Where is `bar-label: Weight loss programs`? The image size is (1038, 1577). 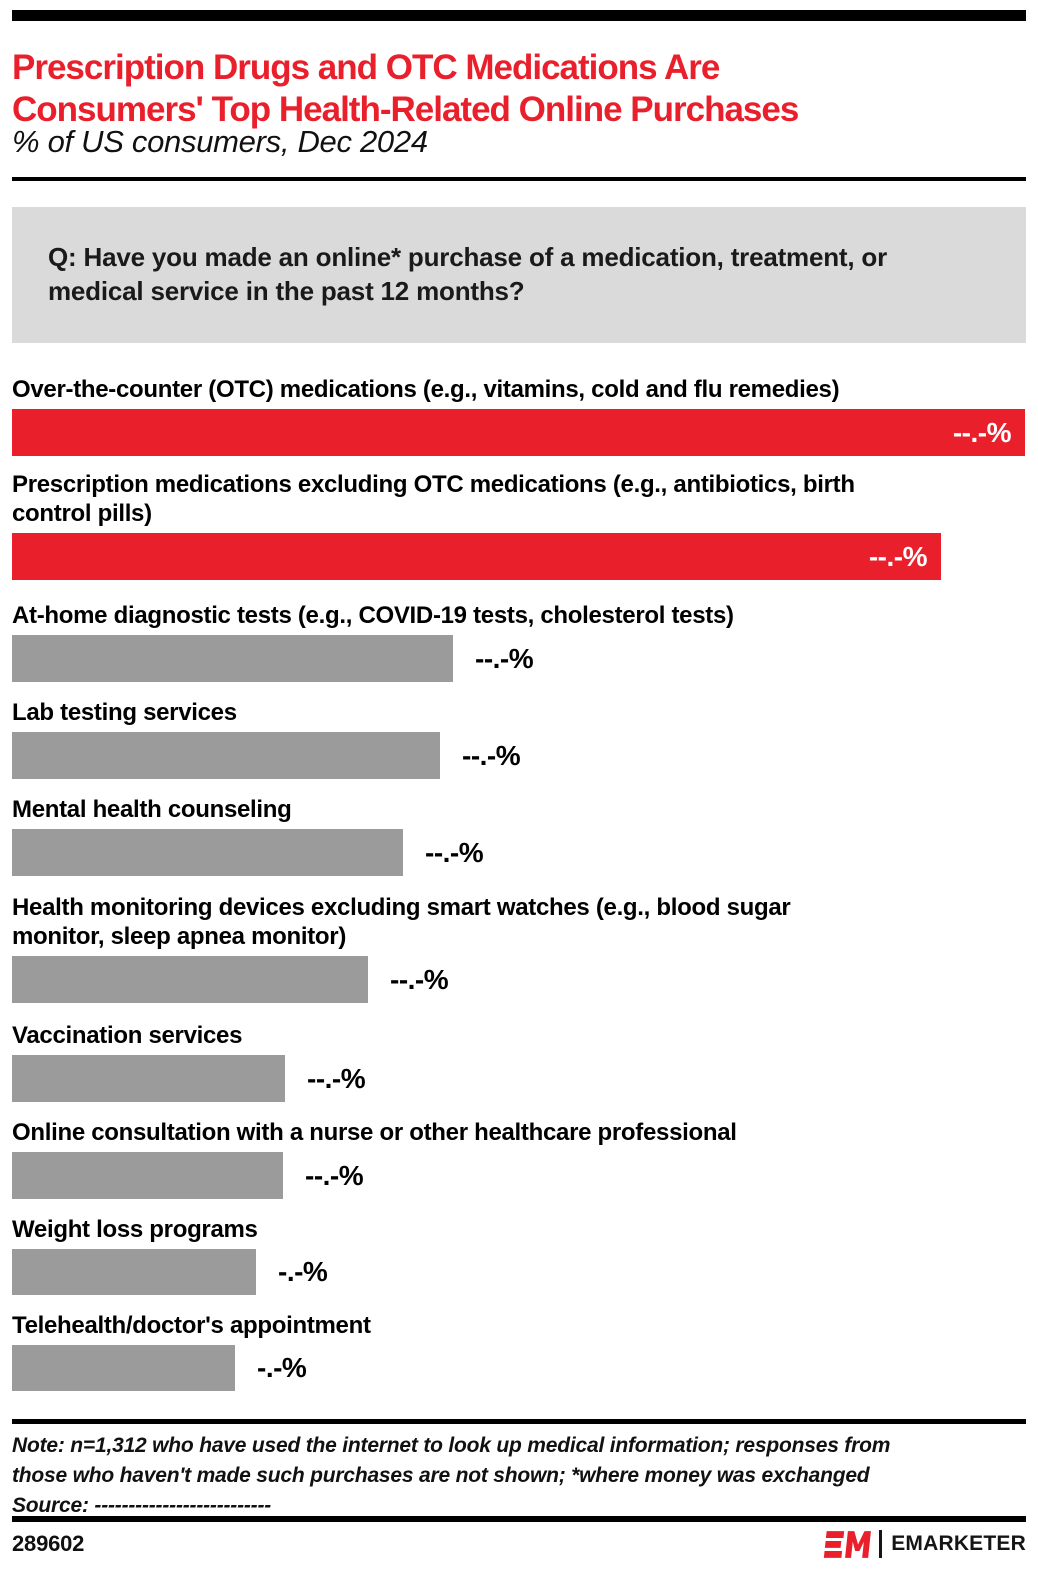 bar-label: Weight loss programs is located at coordinates (135, 1229).